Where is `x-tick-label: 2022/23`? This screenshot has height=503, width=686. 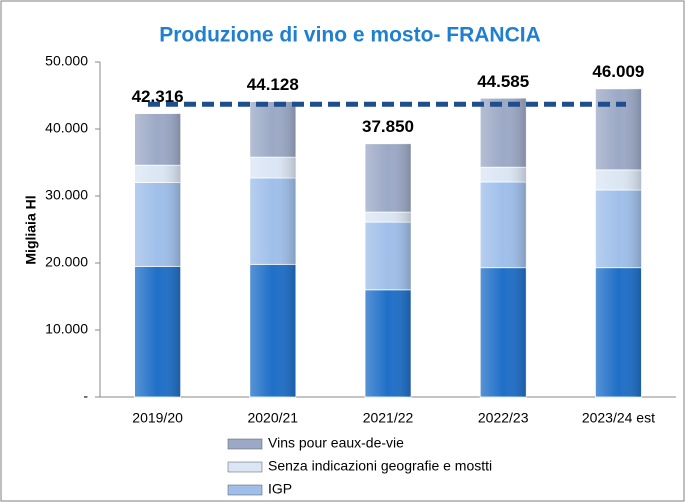
x-tick-label: 2022/23 is located at coordinates (503, 418).